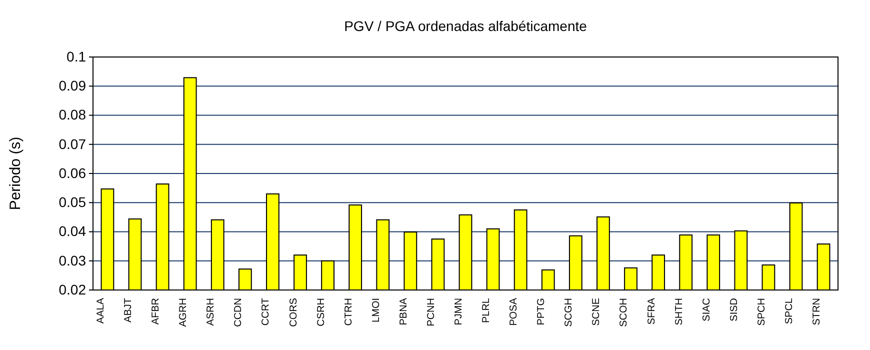 This screenshot has width=870, height=350. I want to click on x-tick-label: SCOH, so click(624, 312).